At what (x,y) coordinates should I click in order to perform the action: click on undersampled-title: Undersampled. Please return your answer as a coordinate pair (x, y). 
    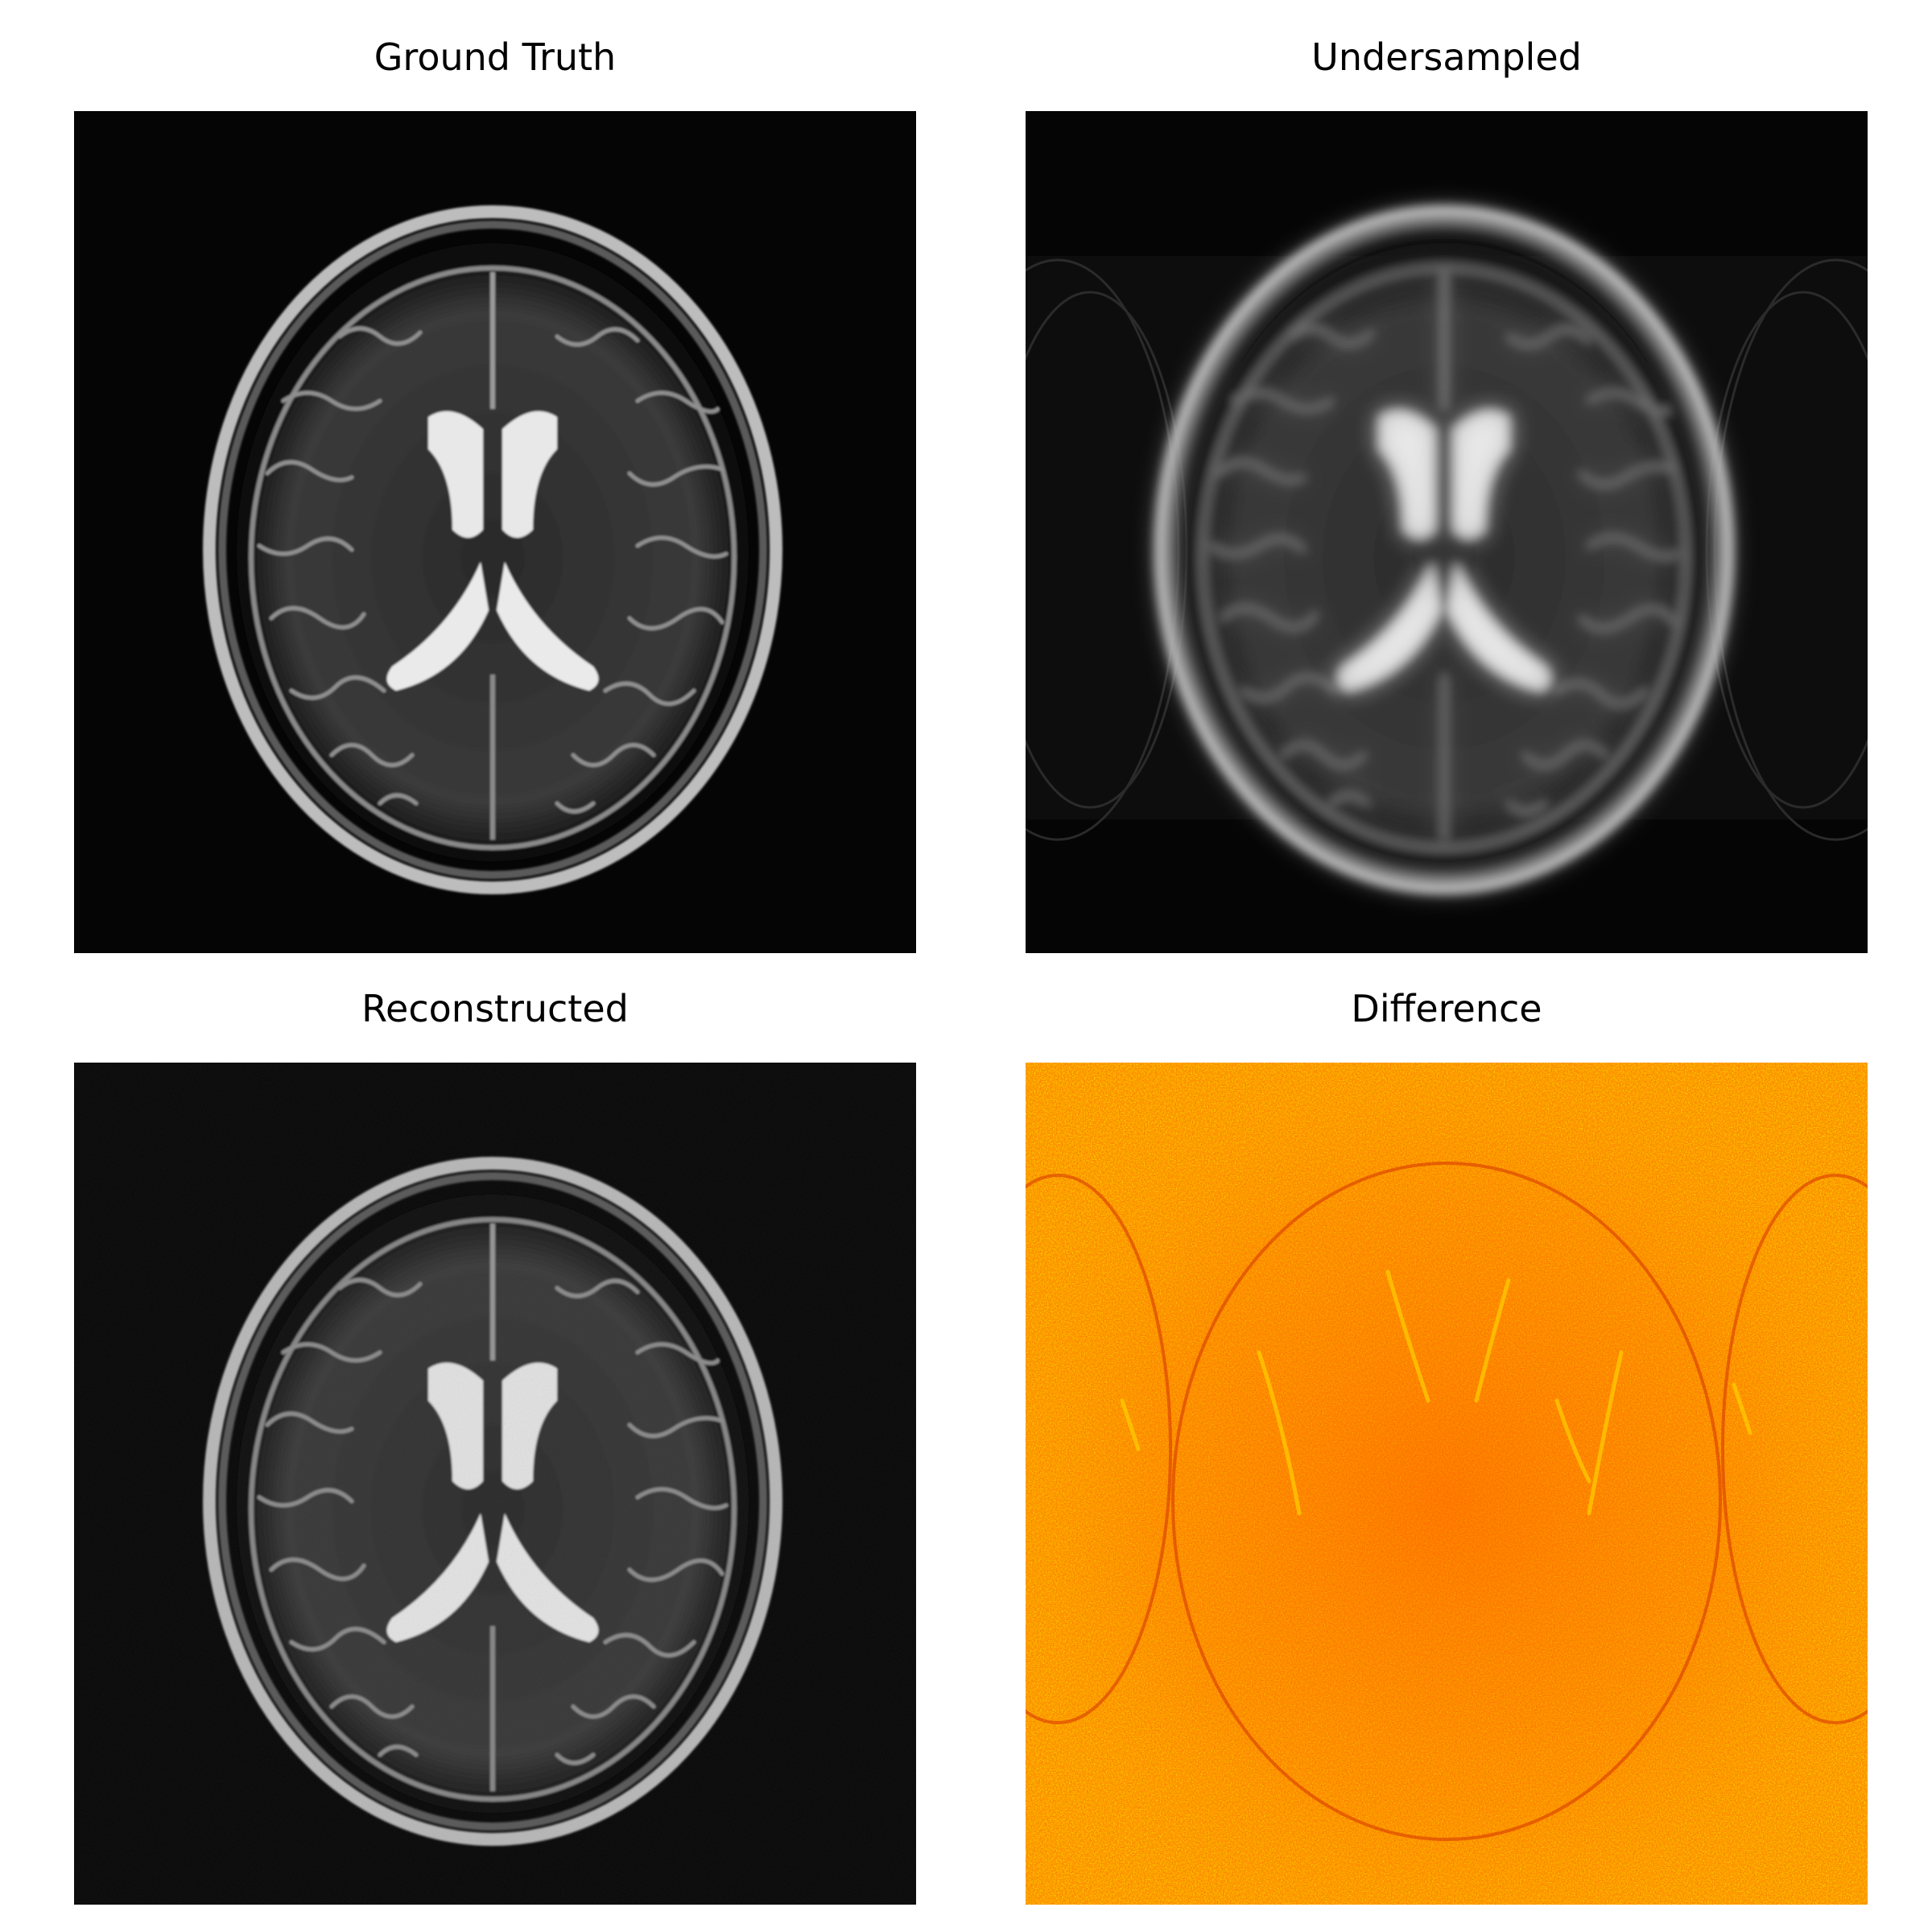
    Looking at the image, I should click on (1446, 57).